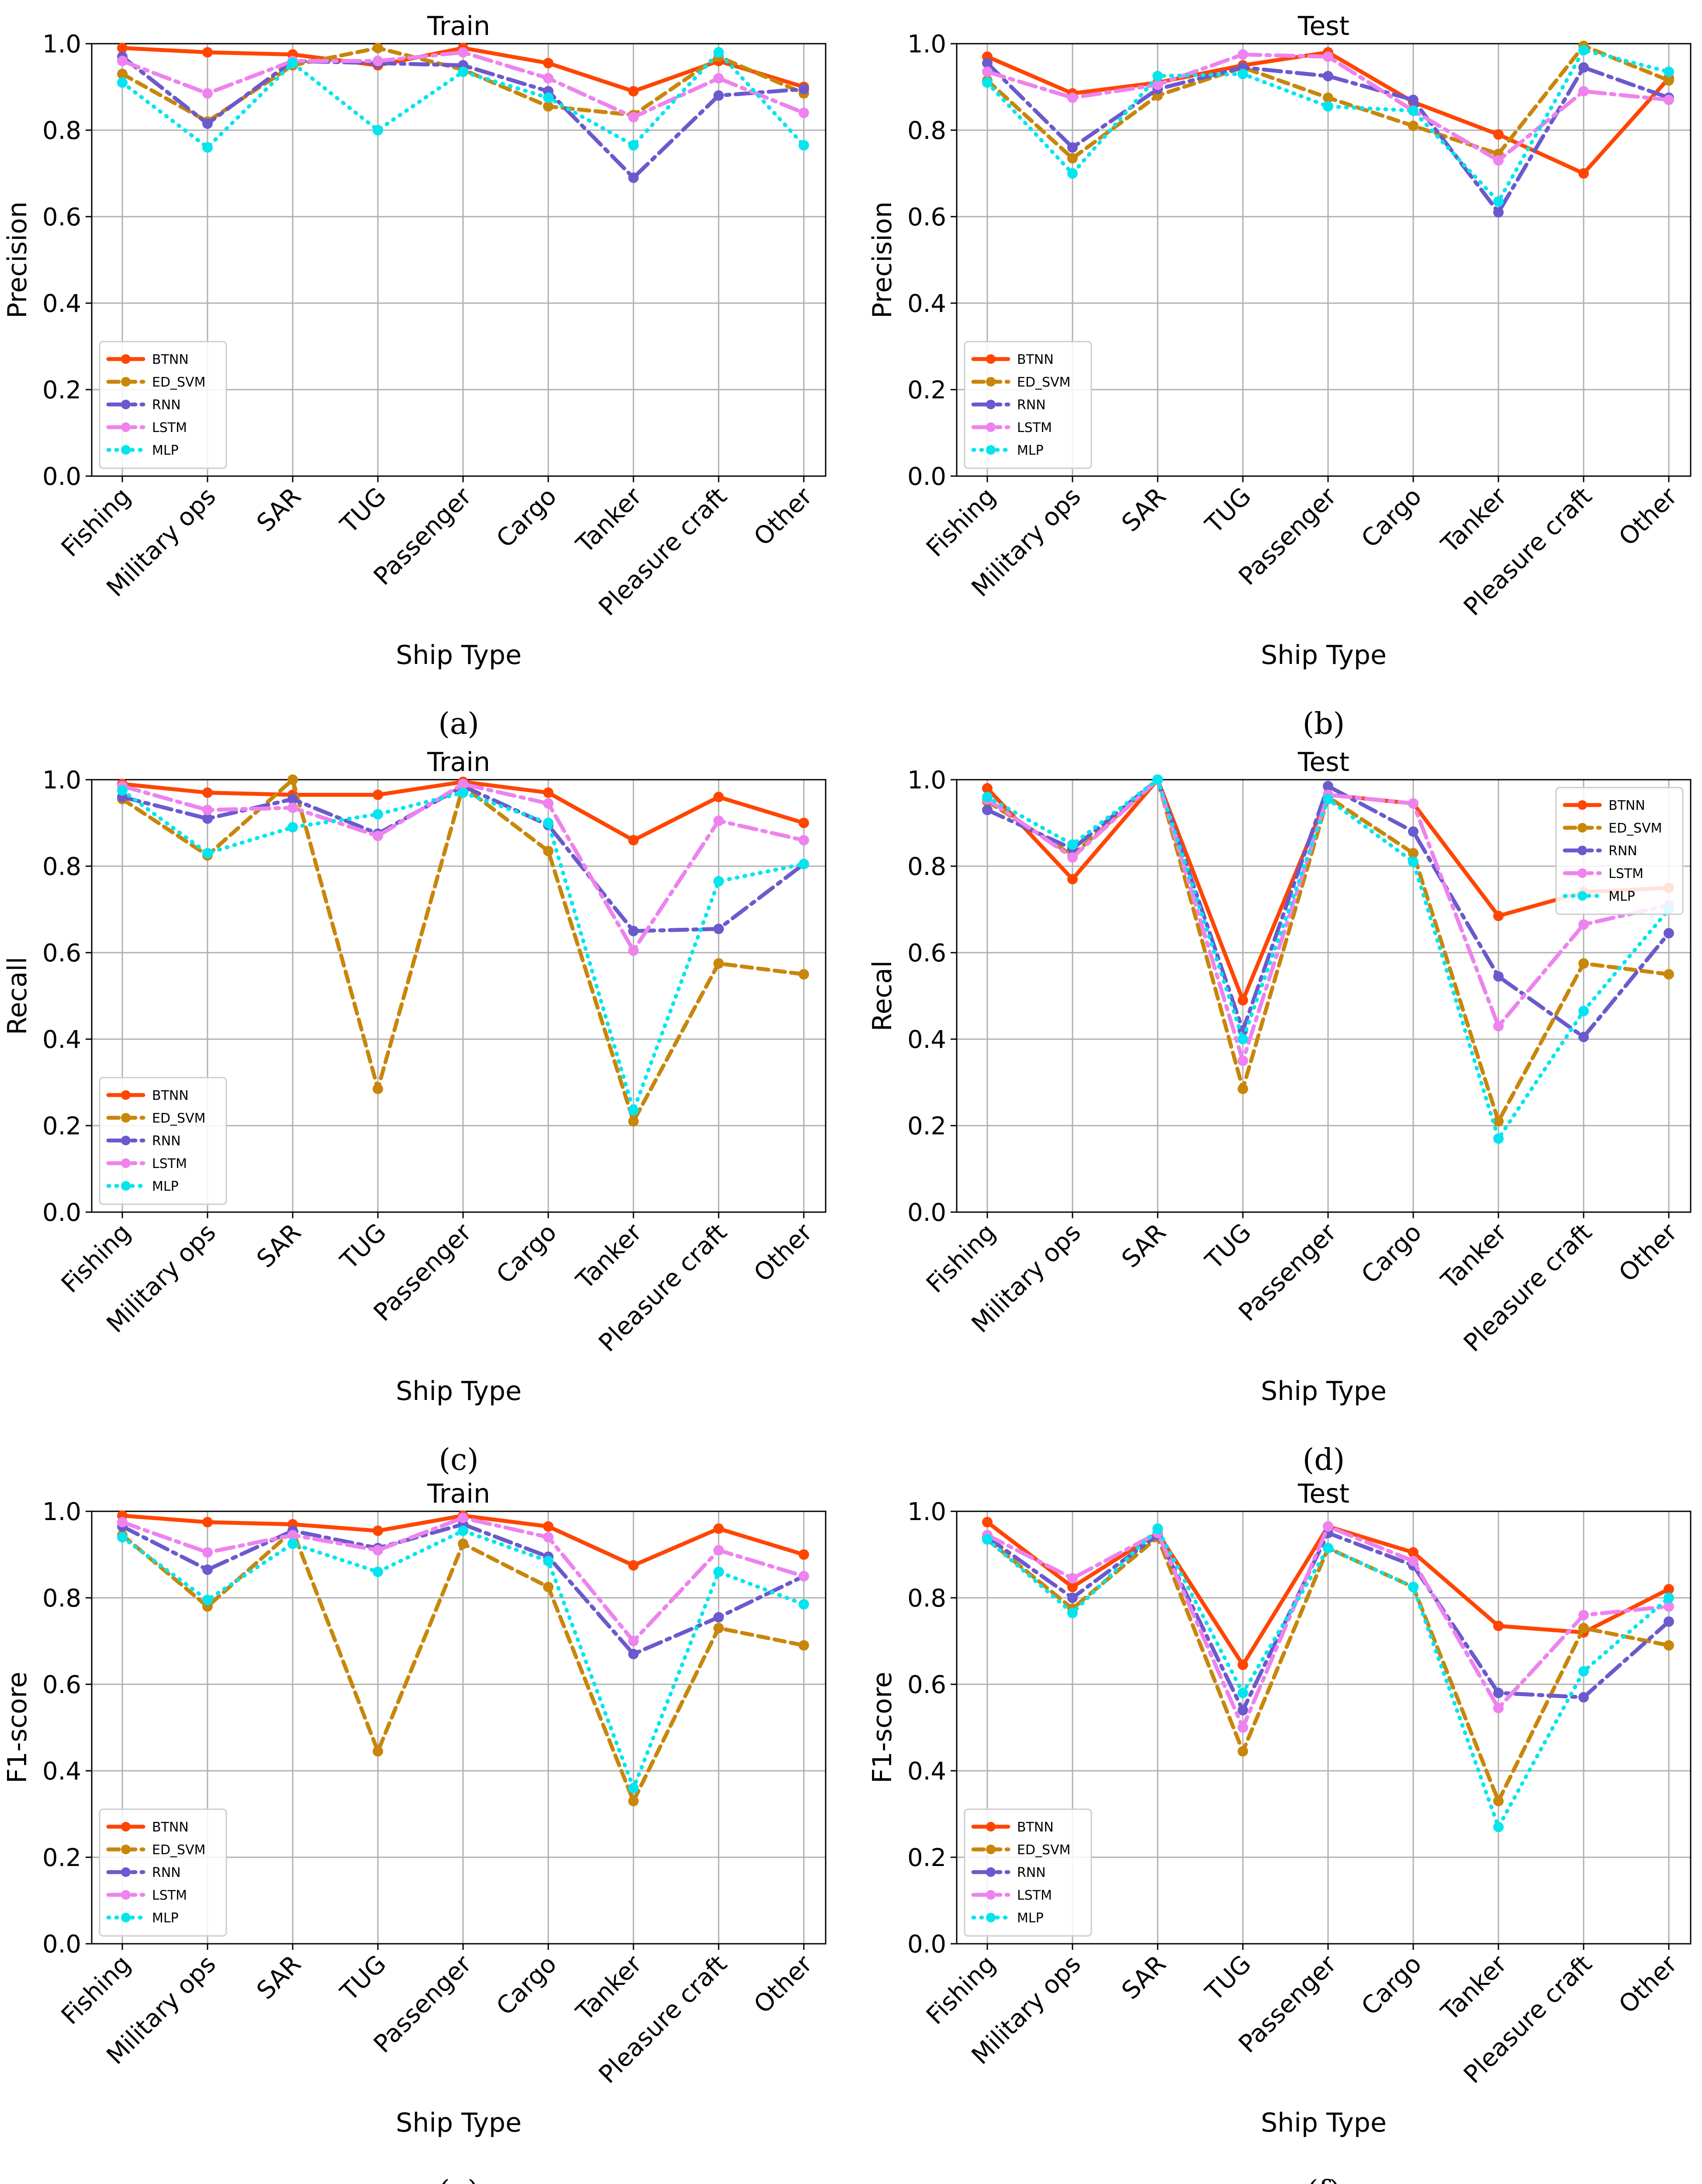 The height and width of the screenshot is (2184, 1702). I want to click on series-line-rnn, so click(1328, 908).